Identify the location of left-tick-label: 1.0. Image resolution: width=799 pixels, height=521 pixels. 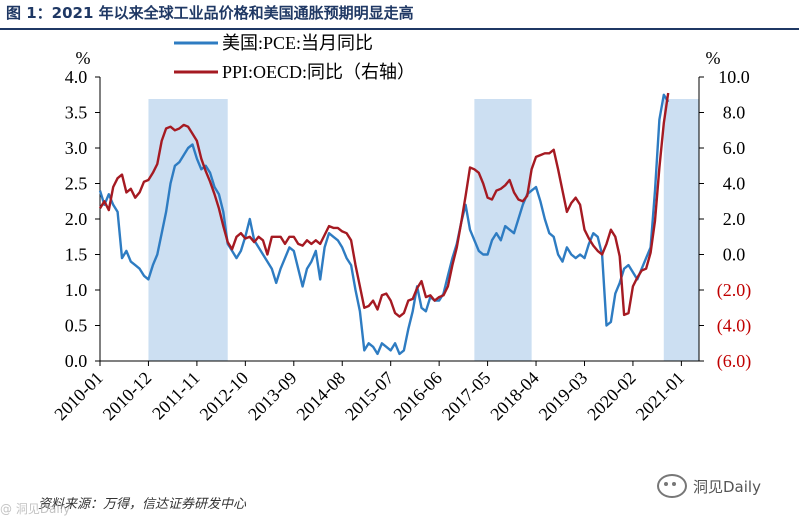
(76, 290).